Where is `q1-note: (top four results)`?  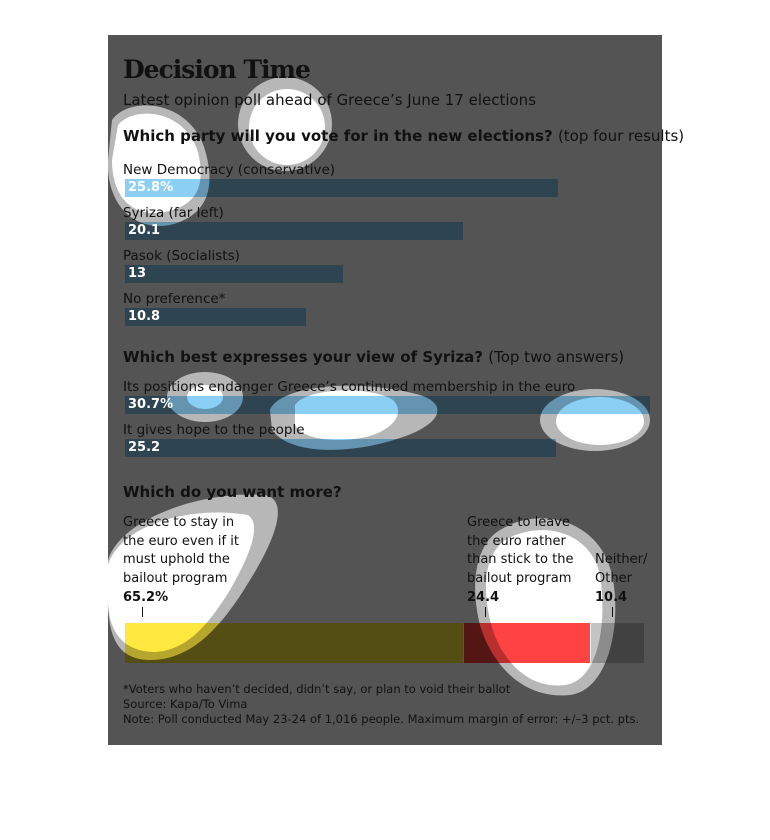
q1-note: (top four results) is located at coordinates (621, 136).